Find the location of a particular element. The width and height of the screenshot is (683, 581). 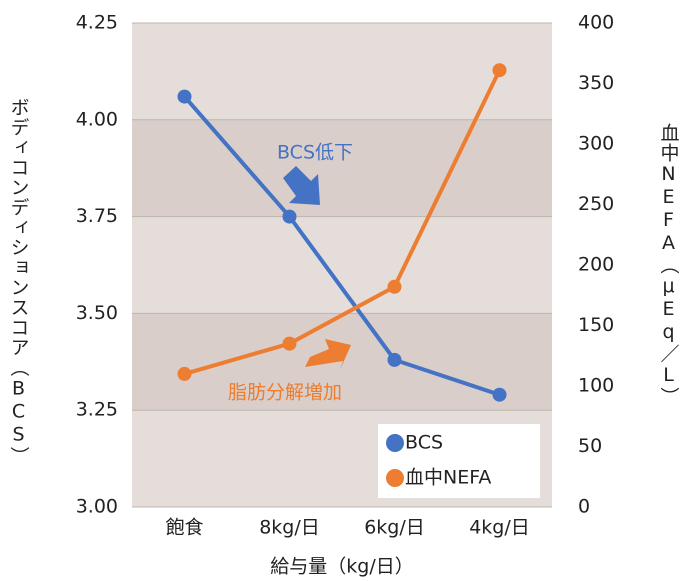

y2-tick-label: 50 is located at coordinates (590, 446).